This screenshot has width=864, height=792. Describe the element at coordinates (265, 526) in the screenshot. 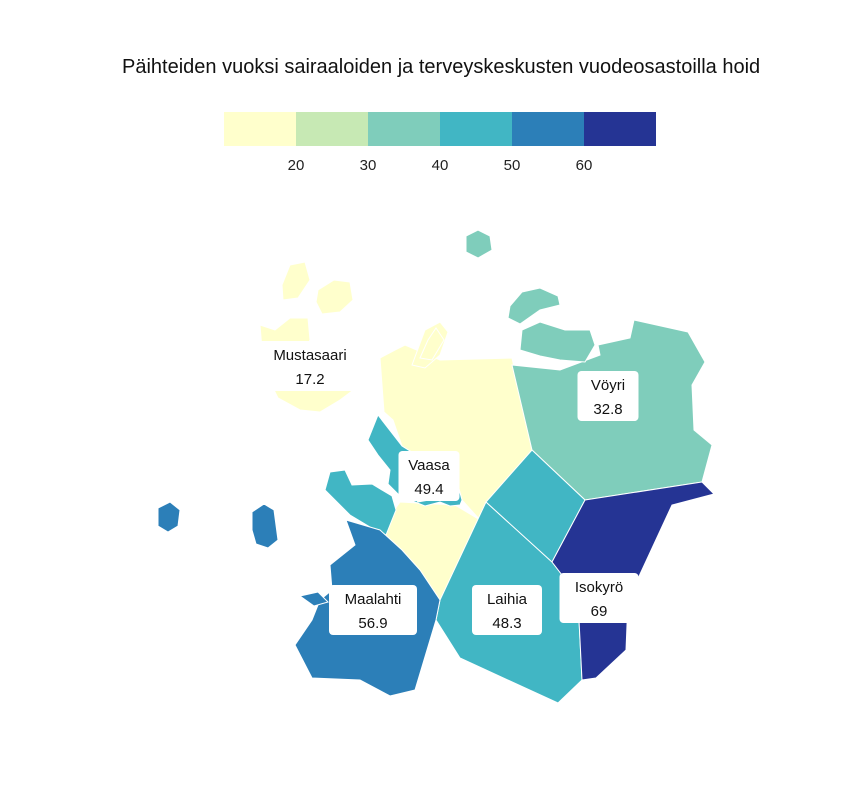

I see `region-maalahti-island2` at that location.